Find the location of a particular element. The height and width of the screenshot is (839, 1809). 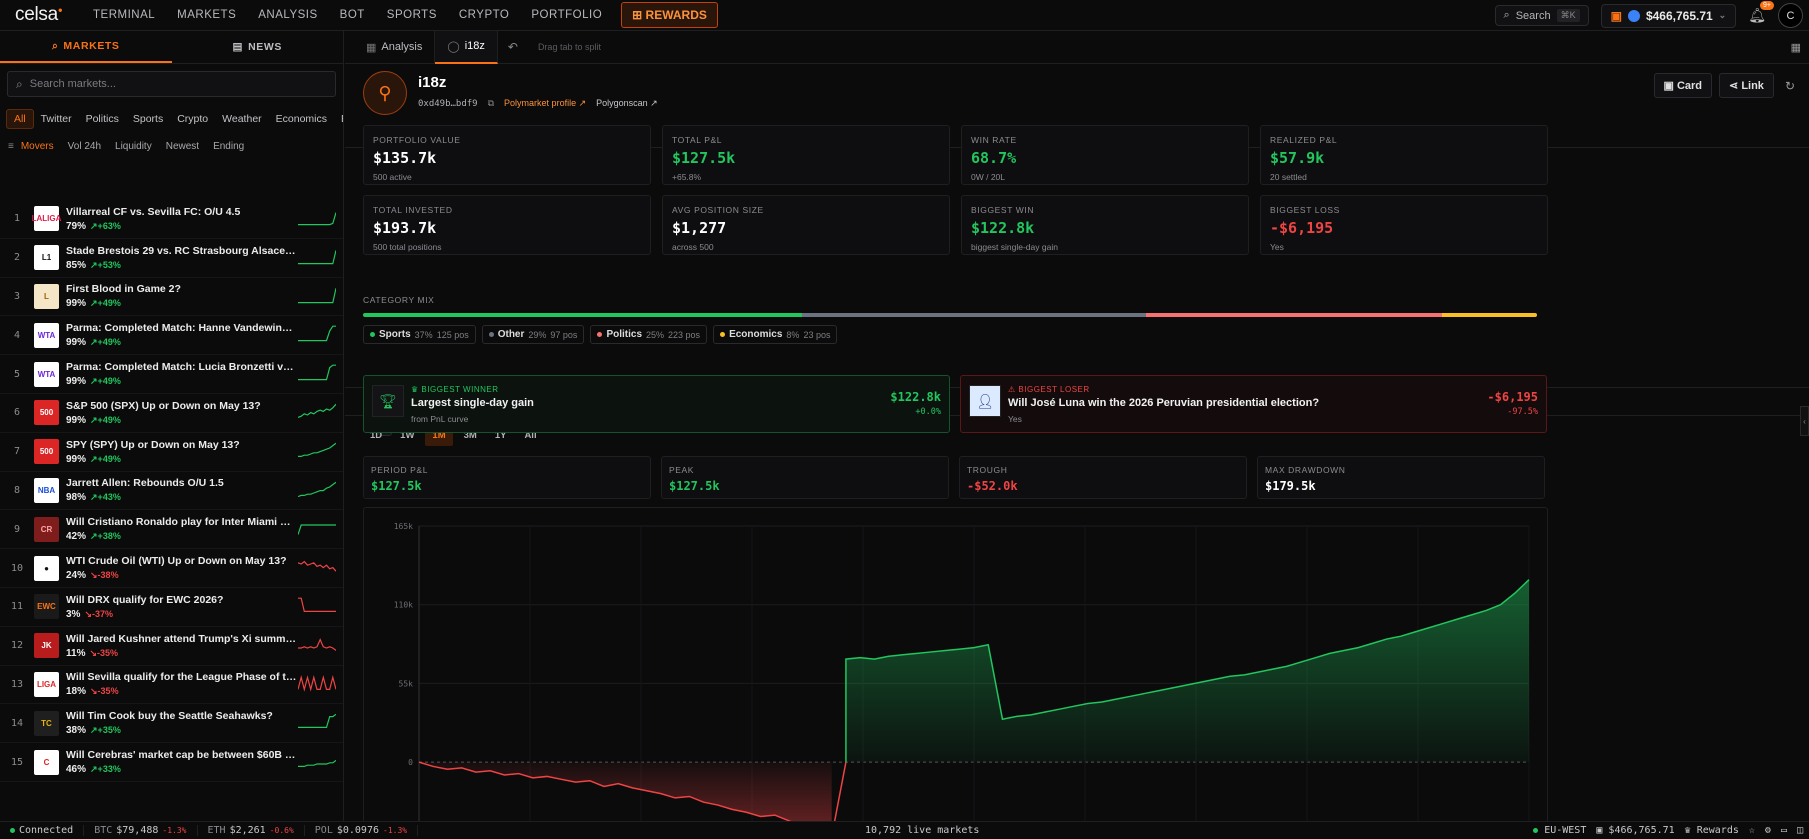

market-change: ↗+49% is located at coordinates (105, 342).